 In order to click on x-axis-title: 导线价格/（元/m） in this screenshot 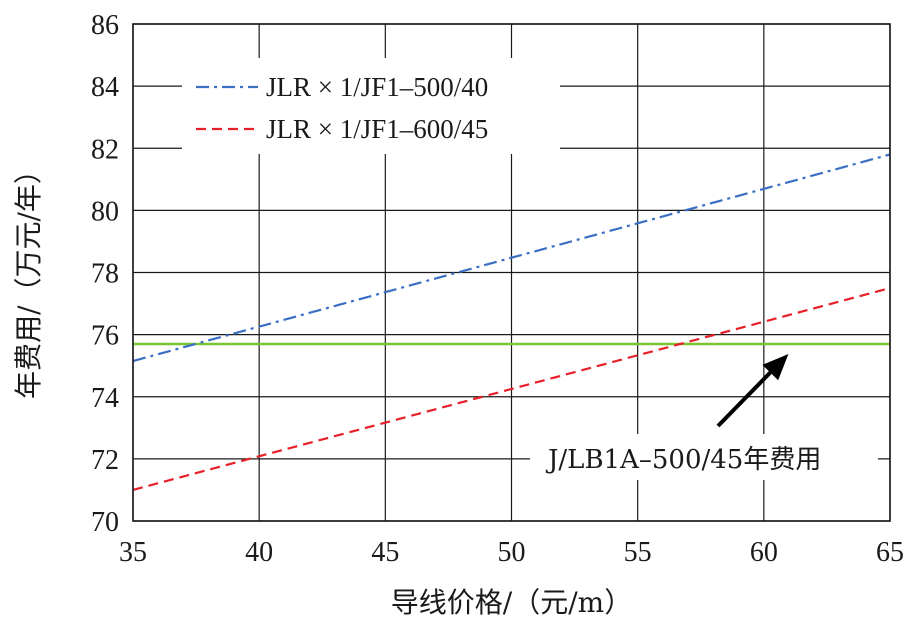, I will do `click(511, 602)`.